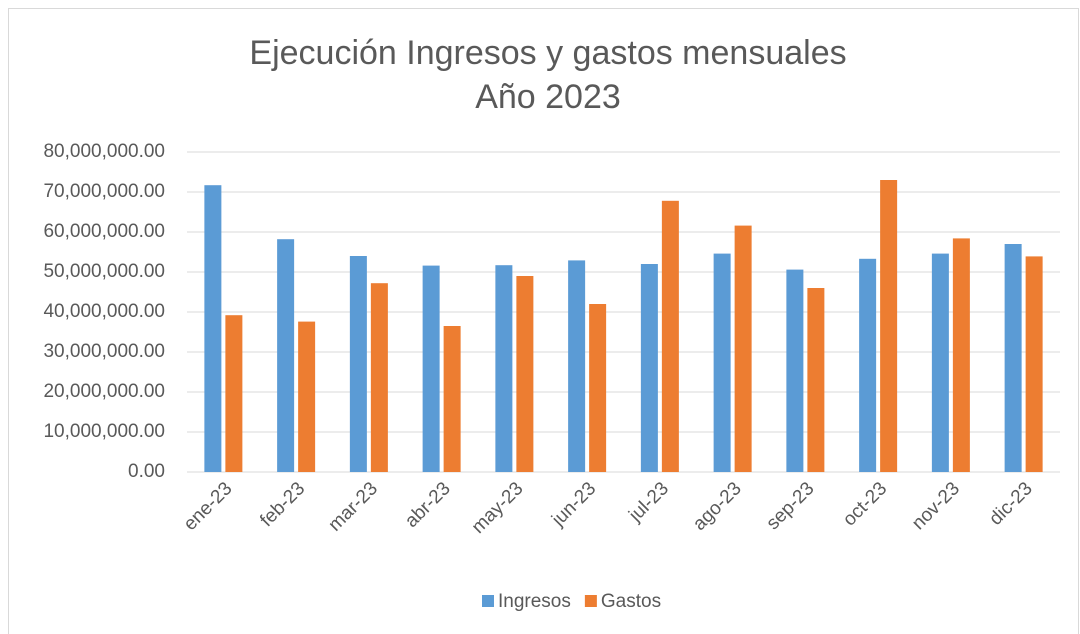 The image size is (1080, 634). What do you see at coordinates (104, 351) in the screenshot?
I see `y-tick-label: 30,000,000.00` at bounding box center [104, 351].